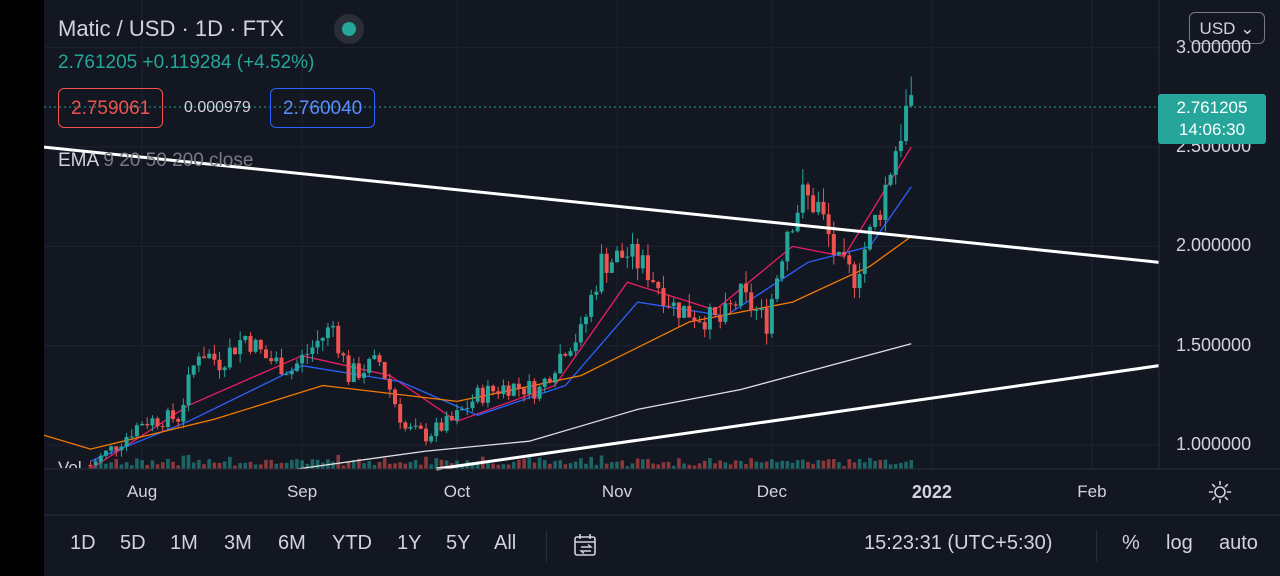  I want to click on price-tick-label: 1.000000, so click(1214, 444).